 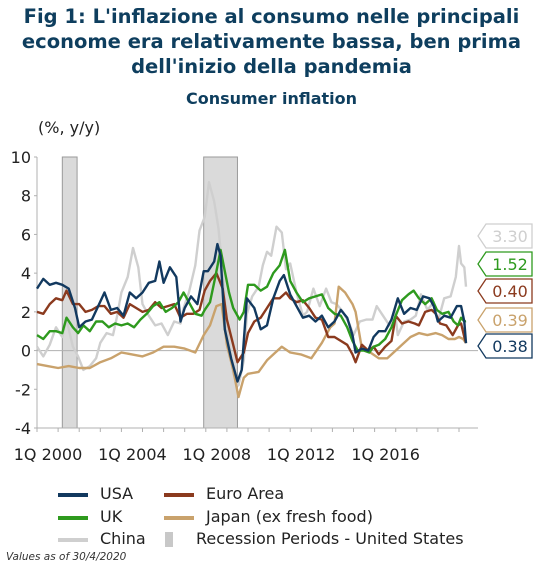 What do you see at coordinates (95, 493) in the screenshot?
I see `legend-usa: USA` at bounding box center [95, 493].